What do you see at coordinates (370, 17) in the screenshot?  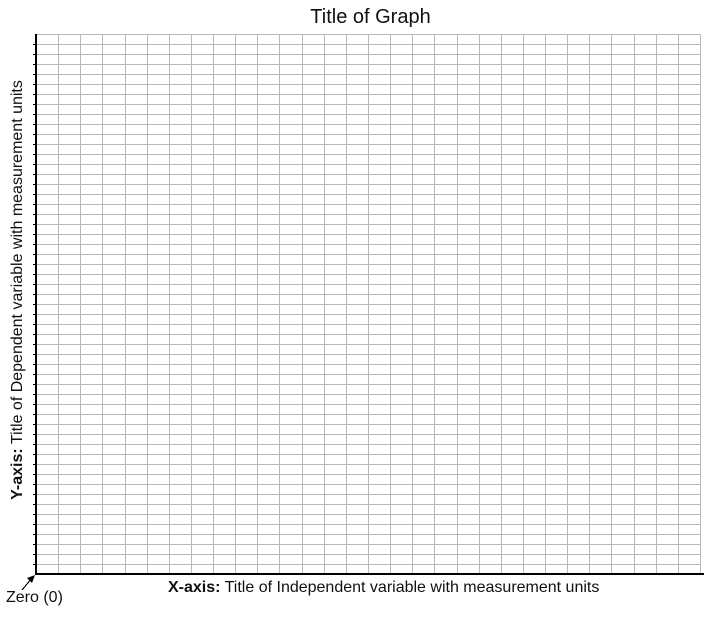 I see `chart-title: Title of Graph` at bounding box center [370, 17].